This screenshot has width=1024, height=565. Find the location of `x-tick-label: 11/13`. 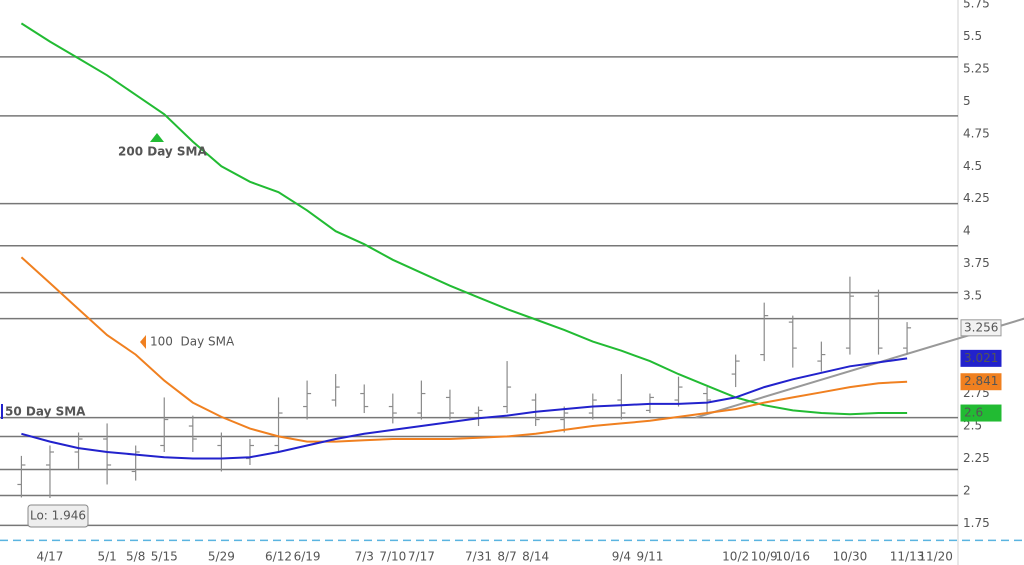

x-tick-label: 11/13 is located at coordinates (907, 557).